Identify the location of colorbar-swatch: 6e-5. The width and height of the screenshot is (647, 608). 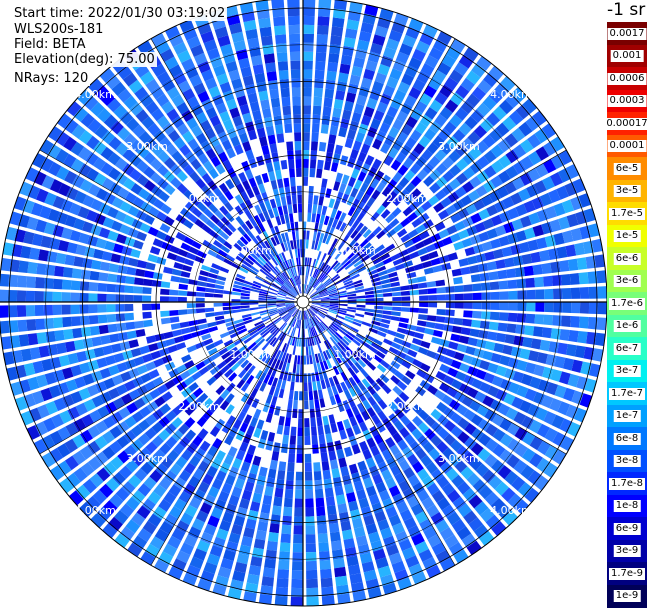
(627, 168).